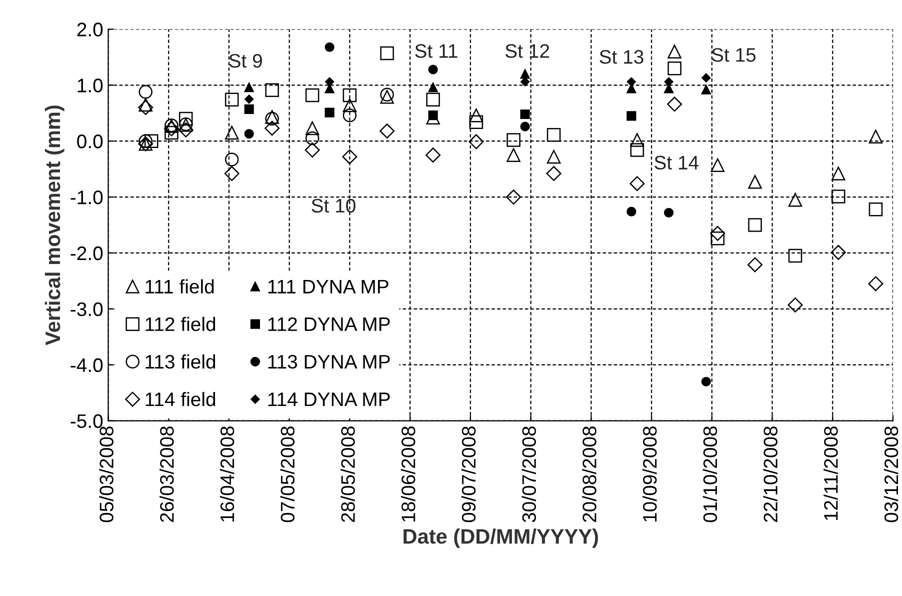  Describe the element at coordinates (589, 474) in the screenshot. I see `x-tick-label: 20/08/2008` at that location.